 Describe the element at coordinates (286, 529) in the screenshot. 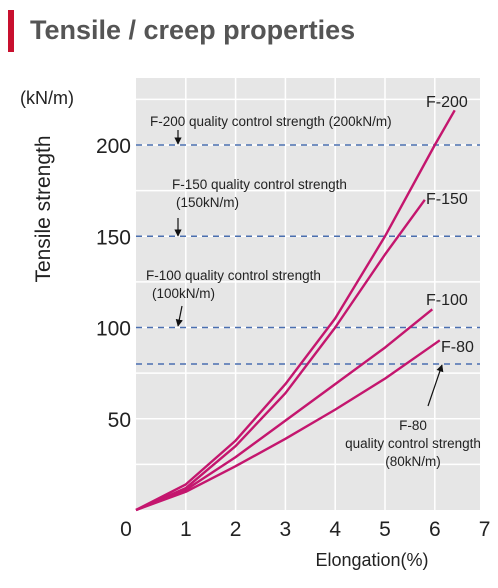

I see `x-tick-label: 3` at that location.